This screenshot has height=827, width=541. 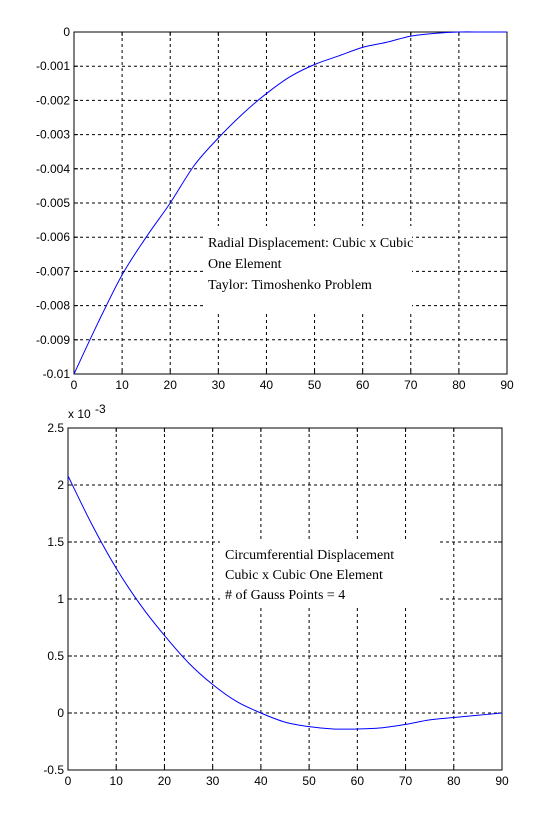 What do you see at coordinates (53, 135) in the screenshot?
I see `y-tick-label: -0.003` at bounding box center [53, 135].